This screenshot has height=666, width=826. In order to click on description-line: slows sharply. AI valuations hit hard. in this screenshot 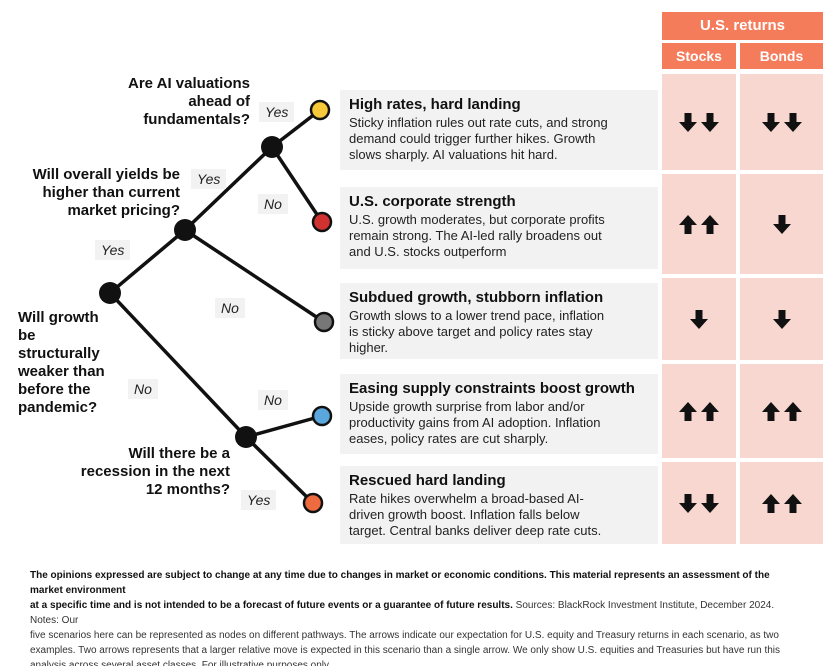, I will do `click(453, 154)`.